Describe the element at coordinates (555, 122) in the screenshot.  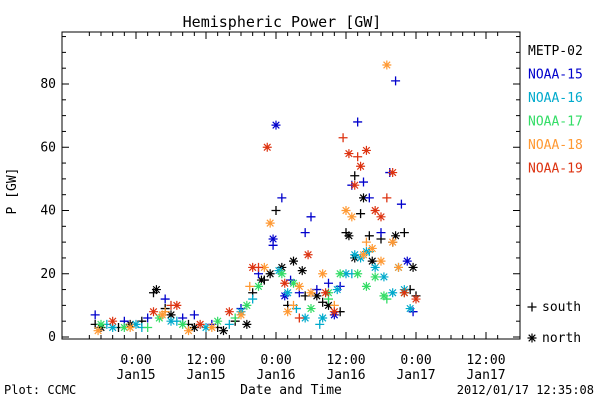
I see `legend-entry: NOAA-17` at that location.